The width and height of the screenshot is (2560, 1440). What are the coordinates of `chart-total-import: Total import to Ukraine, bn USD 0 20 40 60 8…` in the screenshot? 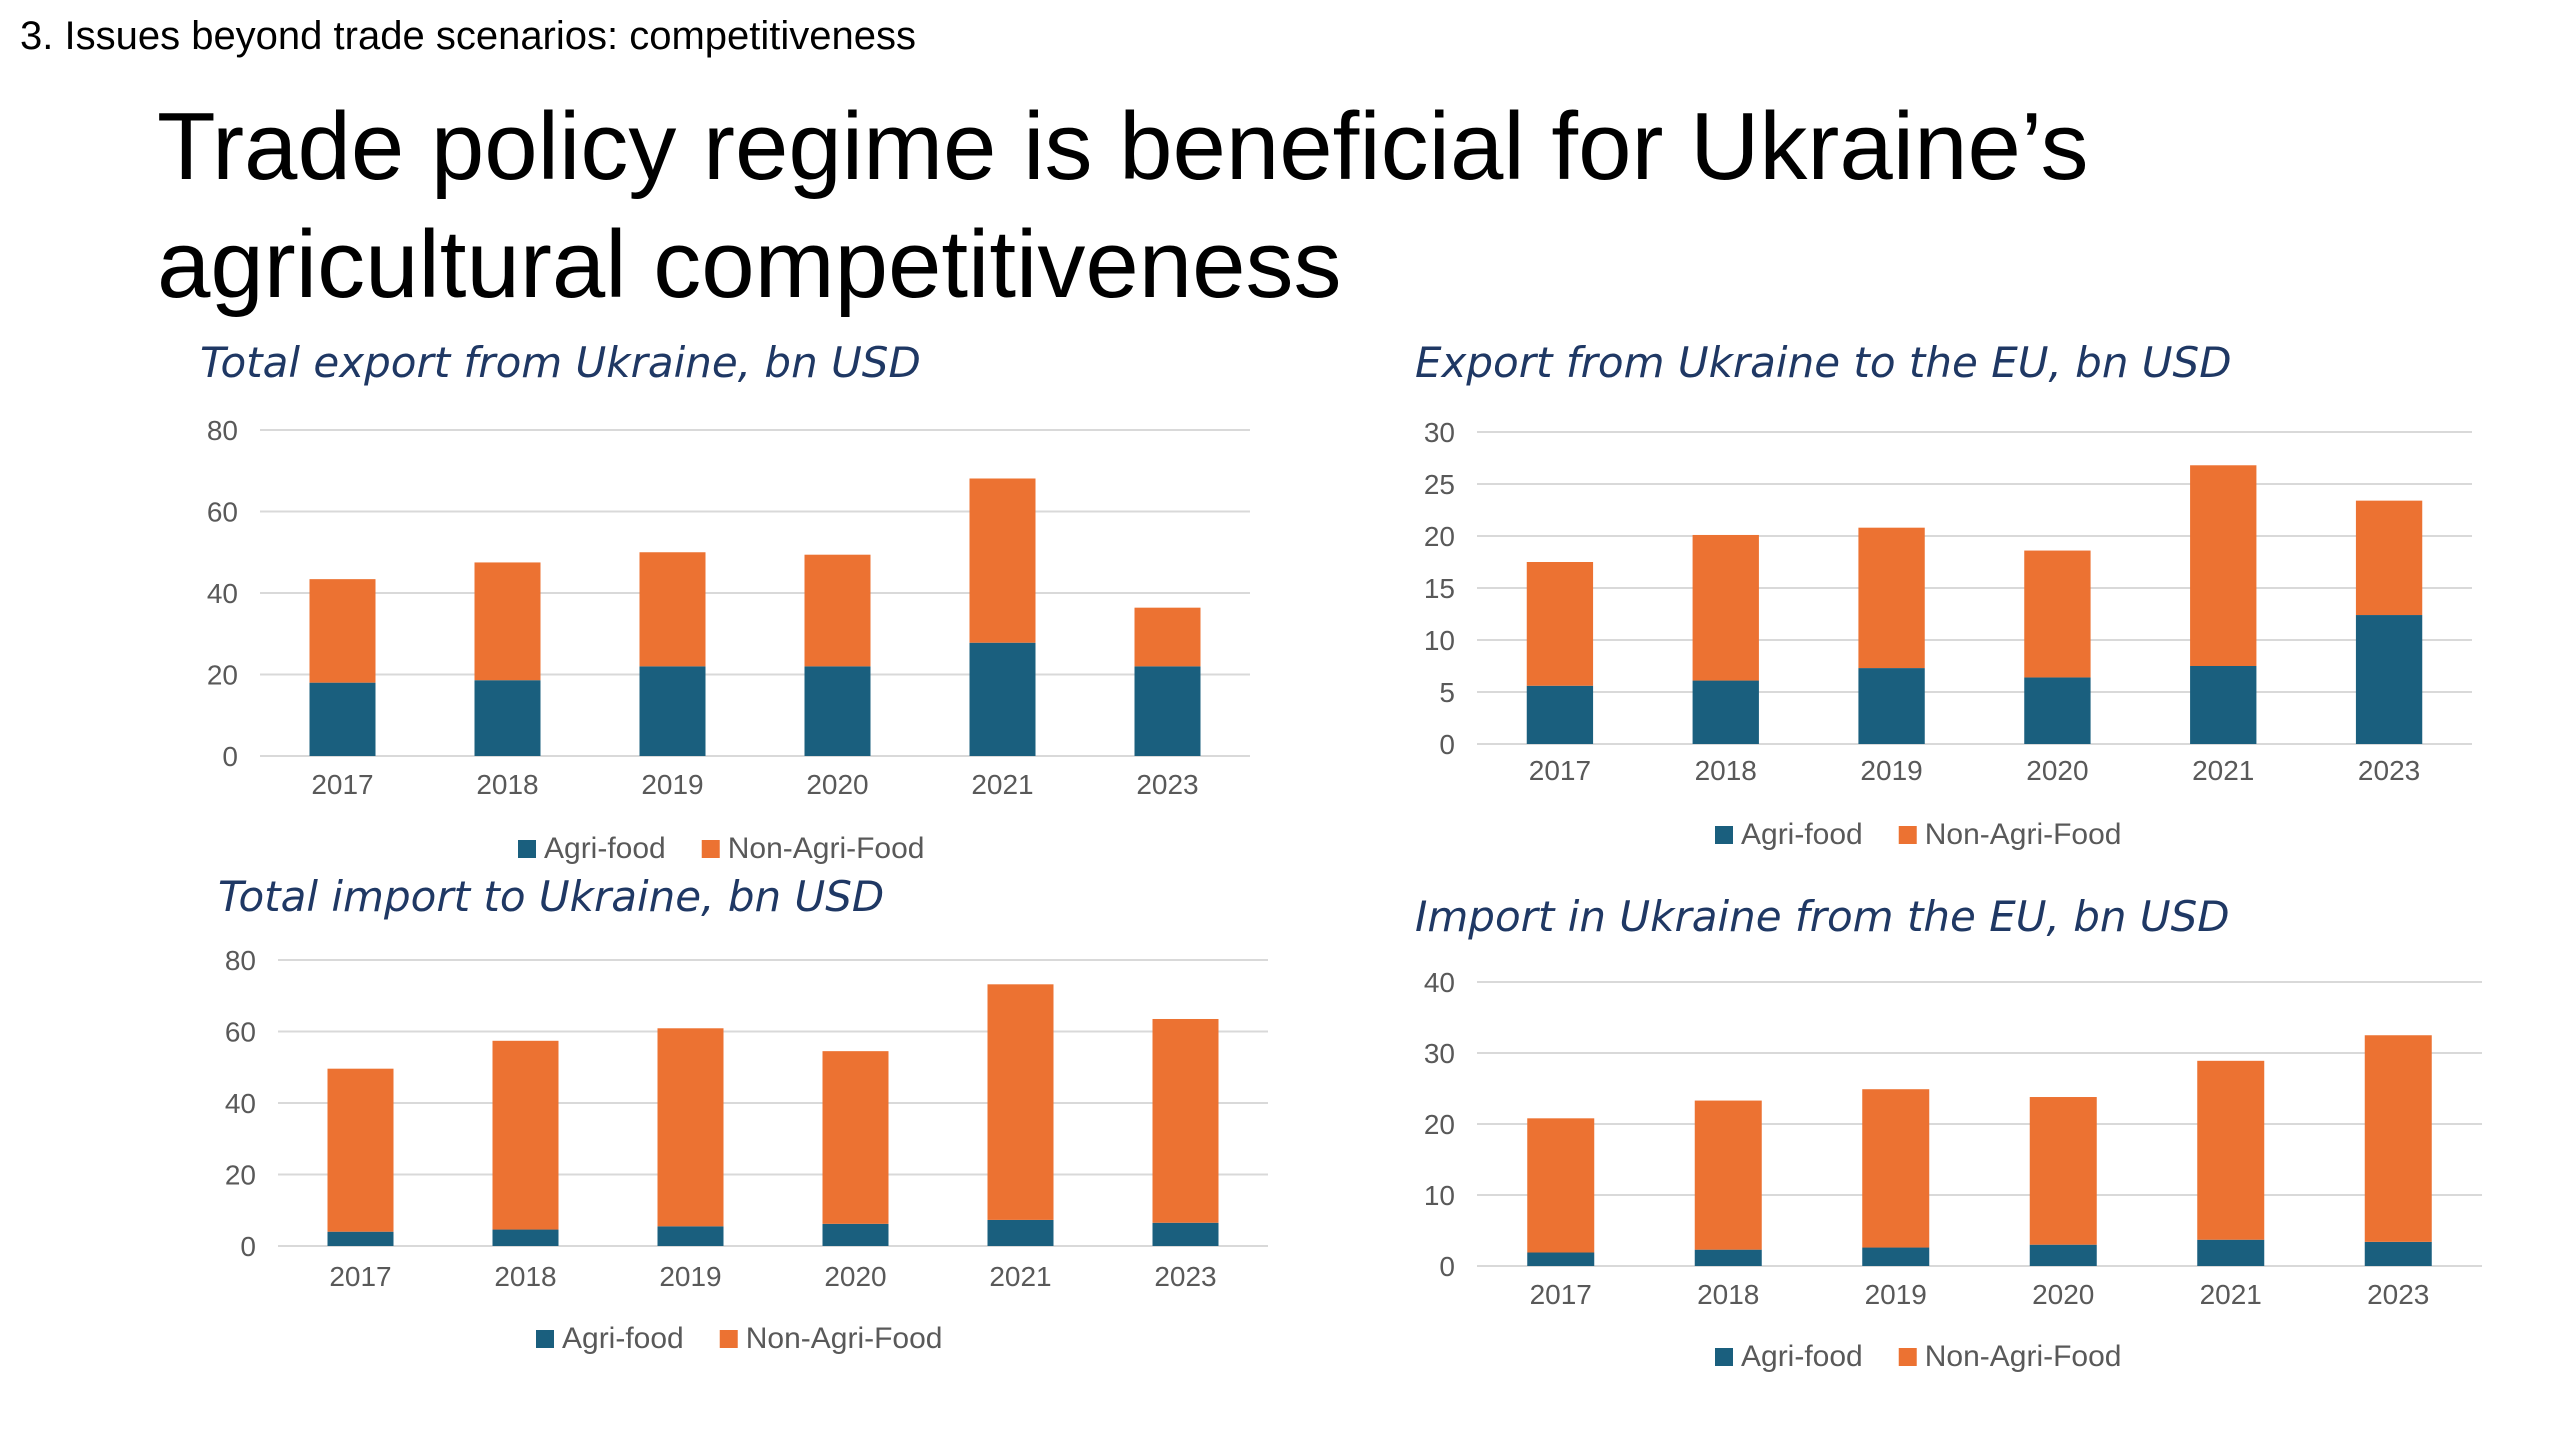 It's located at (748, 1132).